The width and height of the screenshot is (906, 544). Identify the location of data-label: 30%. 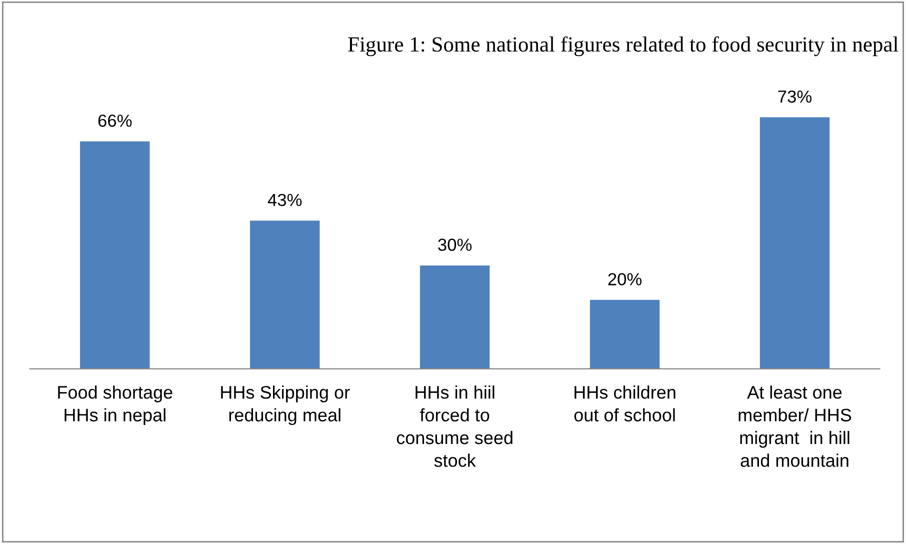
(455, 244).